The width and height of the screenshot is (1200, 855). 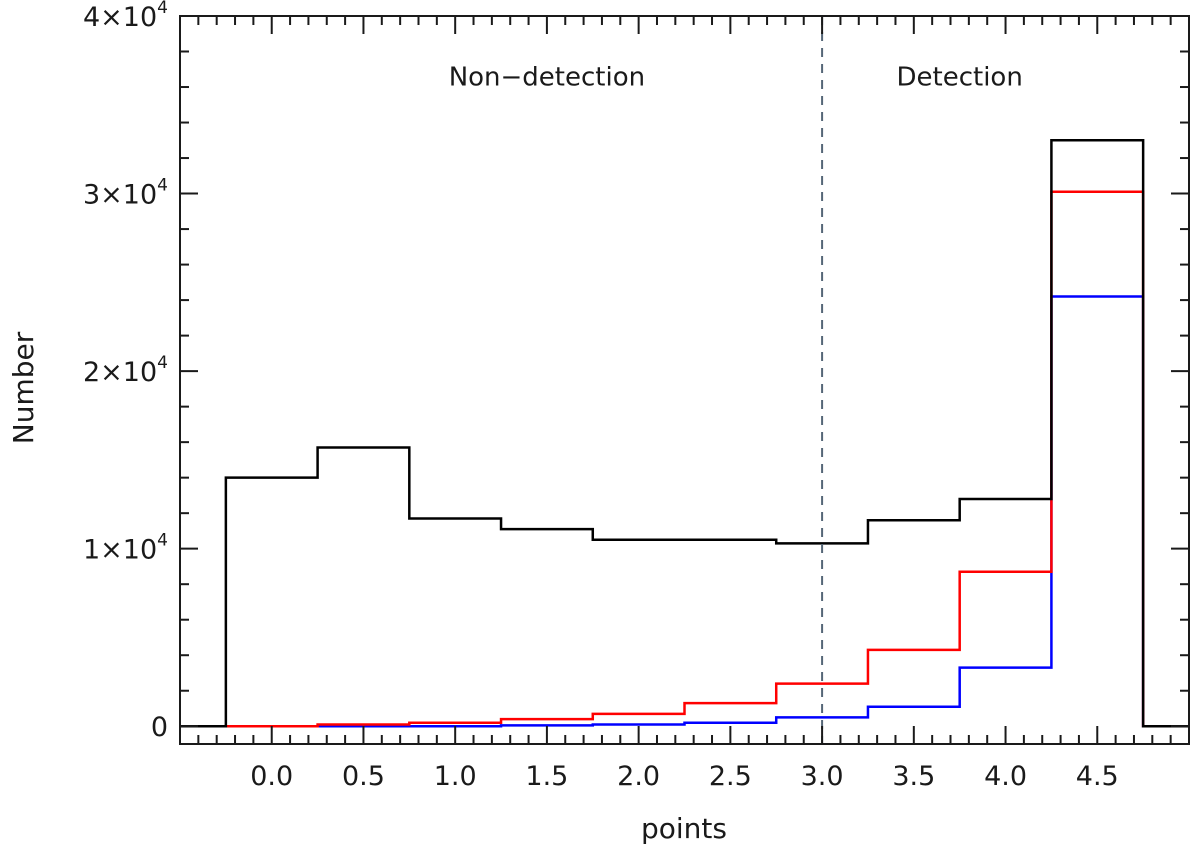 What do you see at coordinates (125, 548) in the screenshot?
I see `y-tick-label: 1×10⁴` at bounding box center [125, 548].